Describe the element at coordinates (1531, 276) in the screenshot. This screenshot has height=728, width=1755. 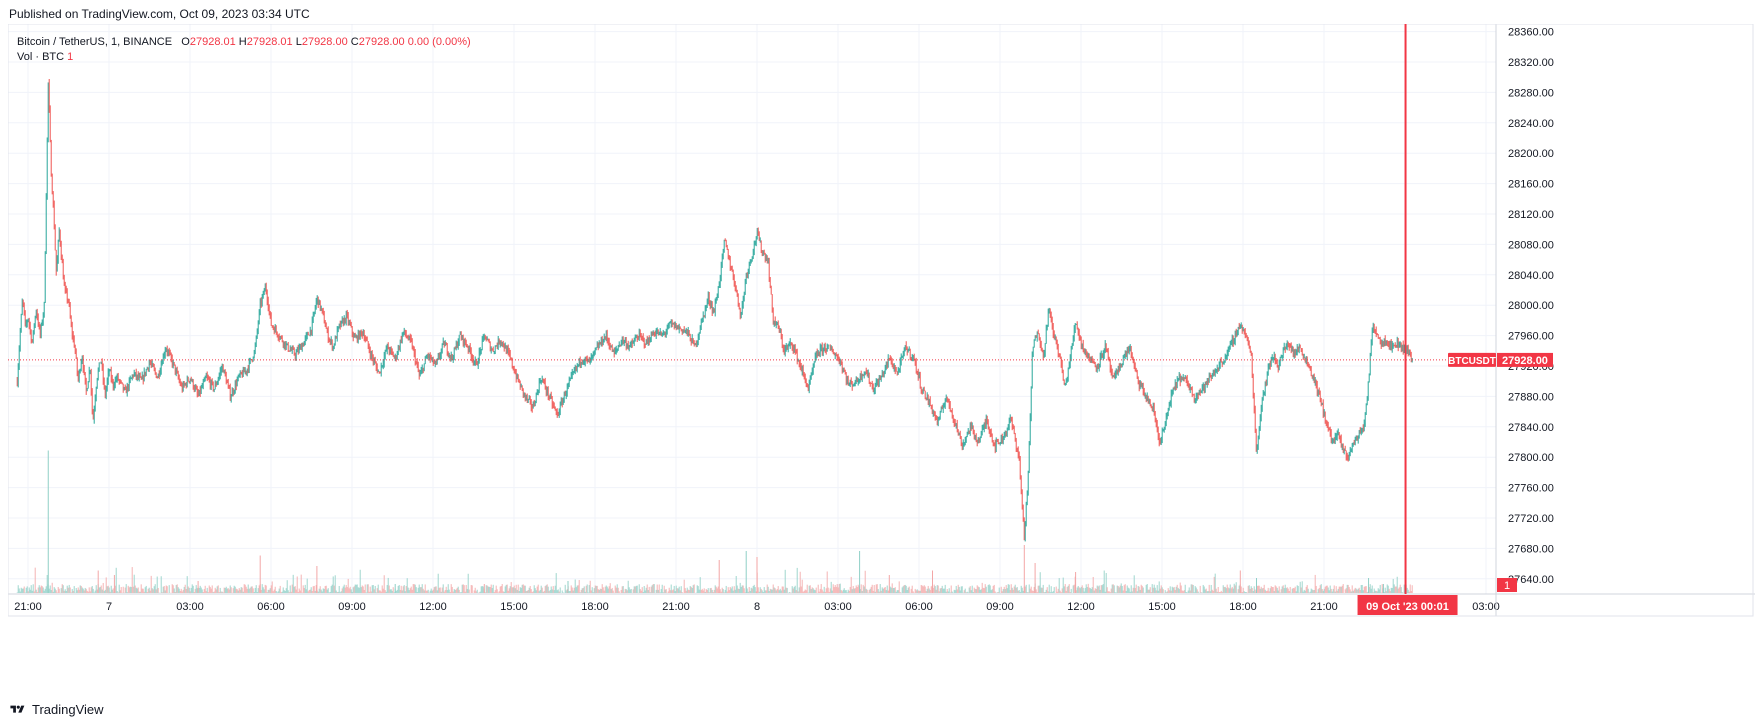
I see `y-tick-label: 28040.00` at that location.